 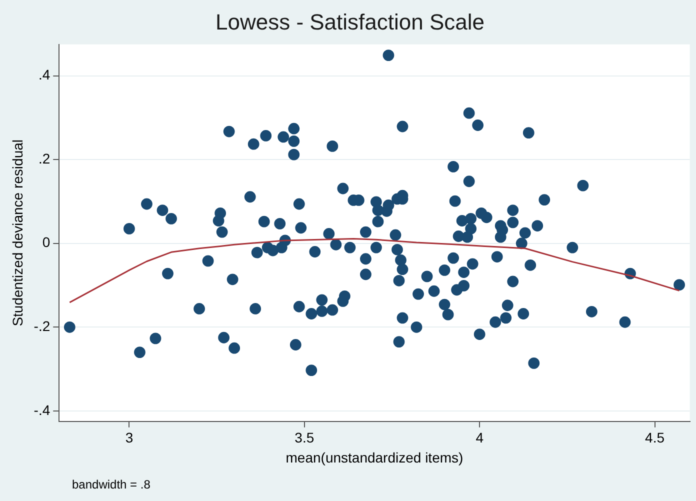 What do you see at coordinates (42, 326) in the screenshot?
I see `y-tick-label: -.2` at bounding box center [42, 326].